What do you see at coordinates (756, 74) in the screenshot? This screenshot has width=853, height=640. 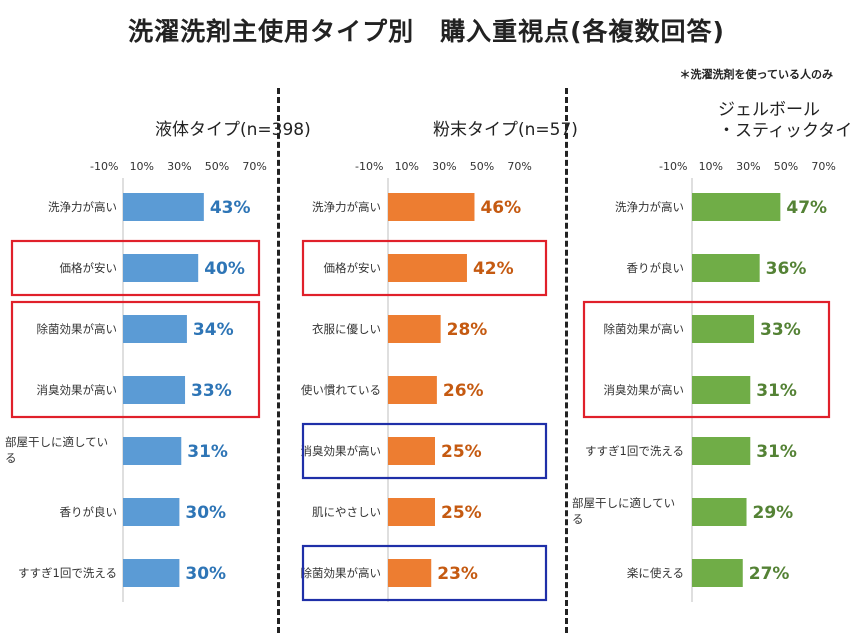 I see `sample-note: ＊洗濯洗剤を使っている人のみ` at bounding box center [756, 74].